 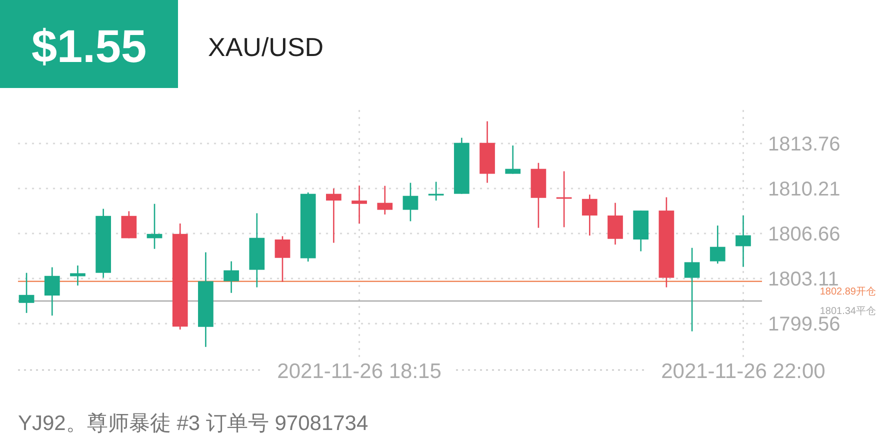 What do you see at coordinates (743, 371) in the screenshot?
I see `x-tick-label: 2021-11-26 22:00` at bounding box center [743, 371].